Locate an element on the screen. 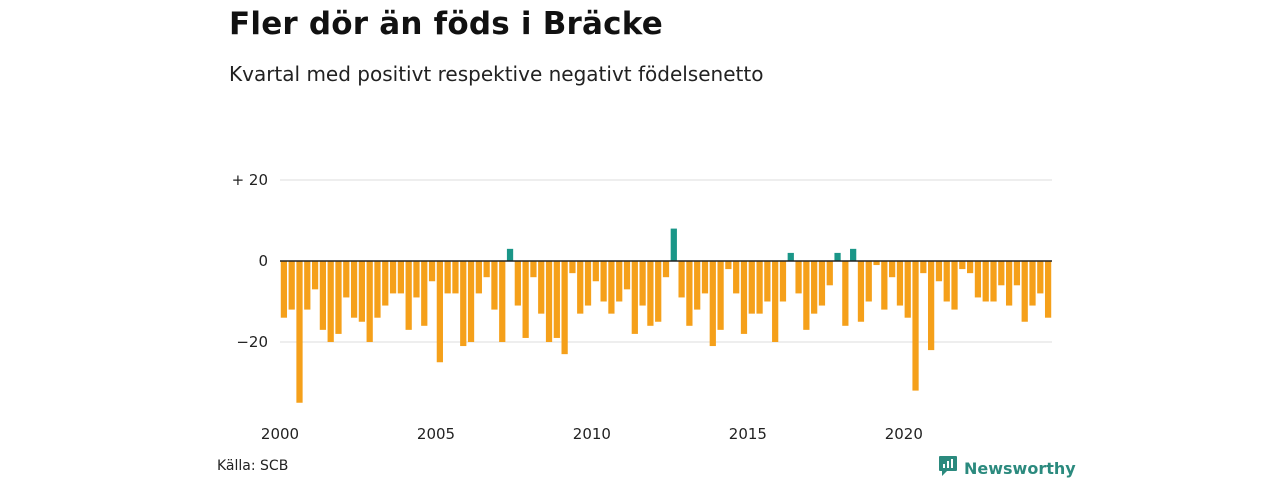 The height and width of the screenshot is (481, 1280). brand-name: Newsworthy is located at coordinates (1020, 468).